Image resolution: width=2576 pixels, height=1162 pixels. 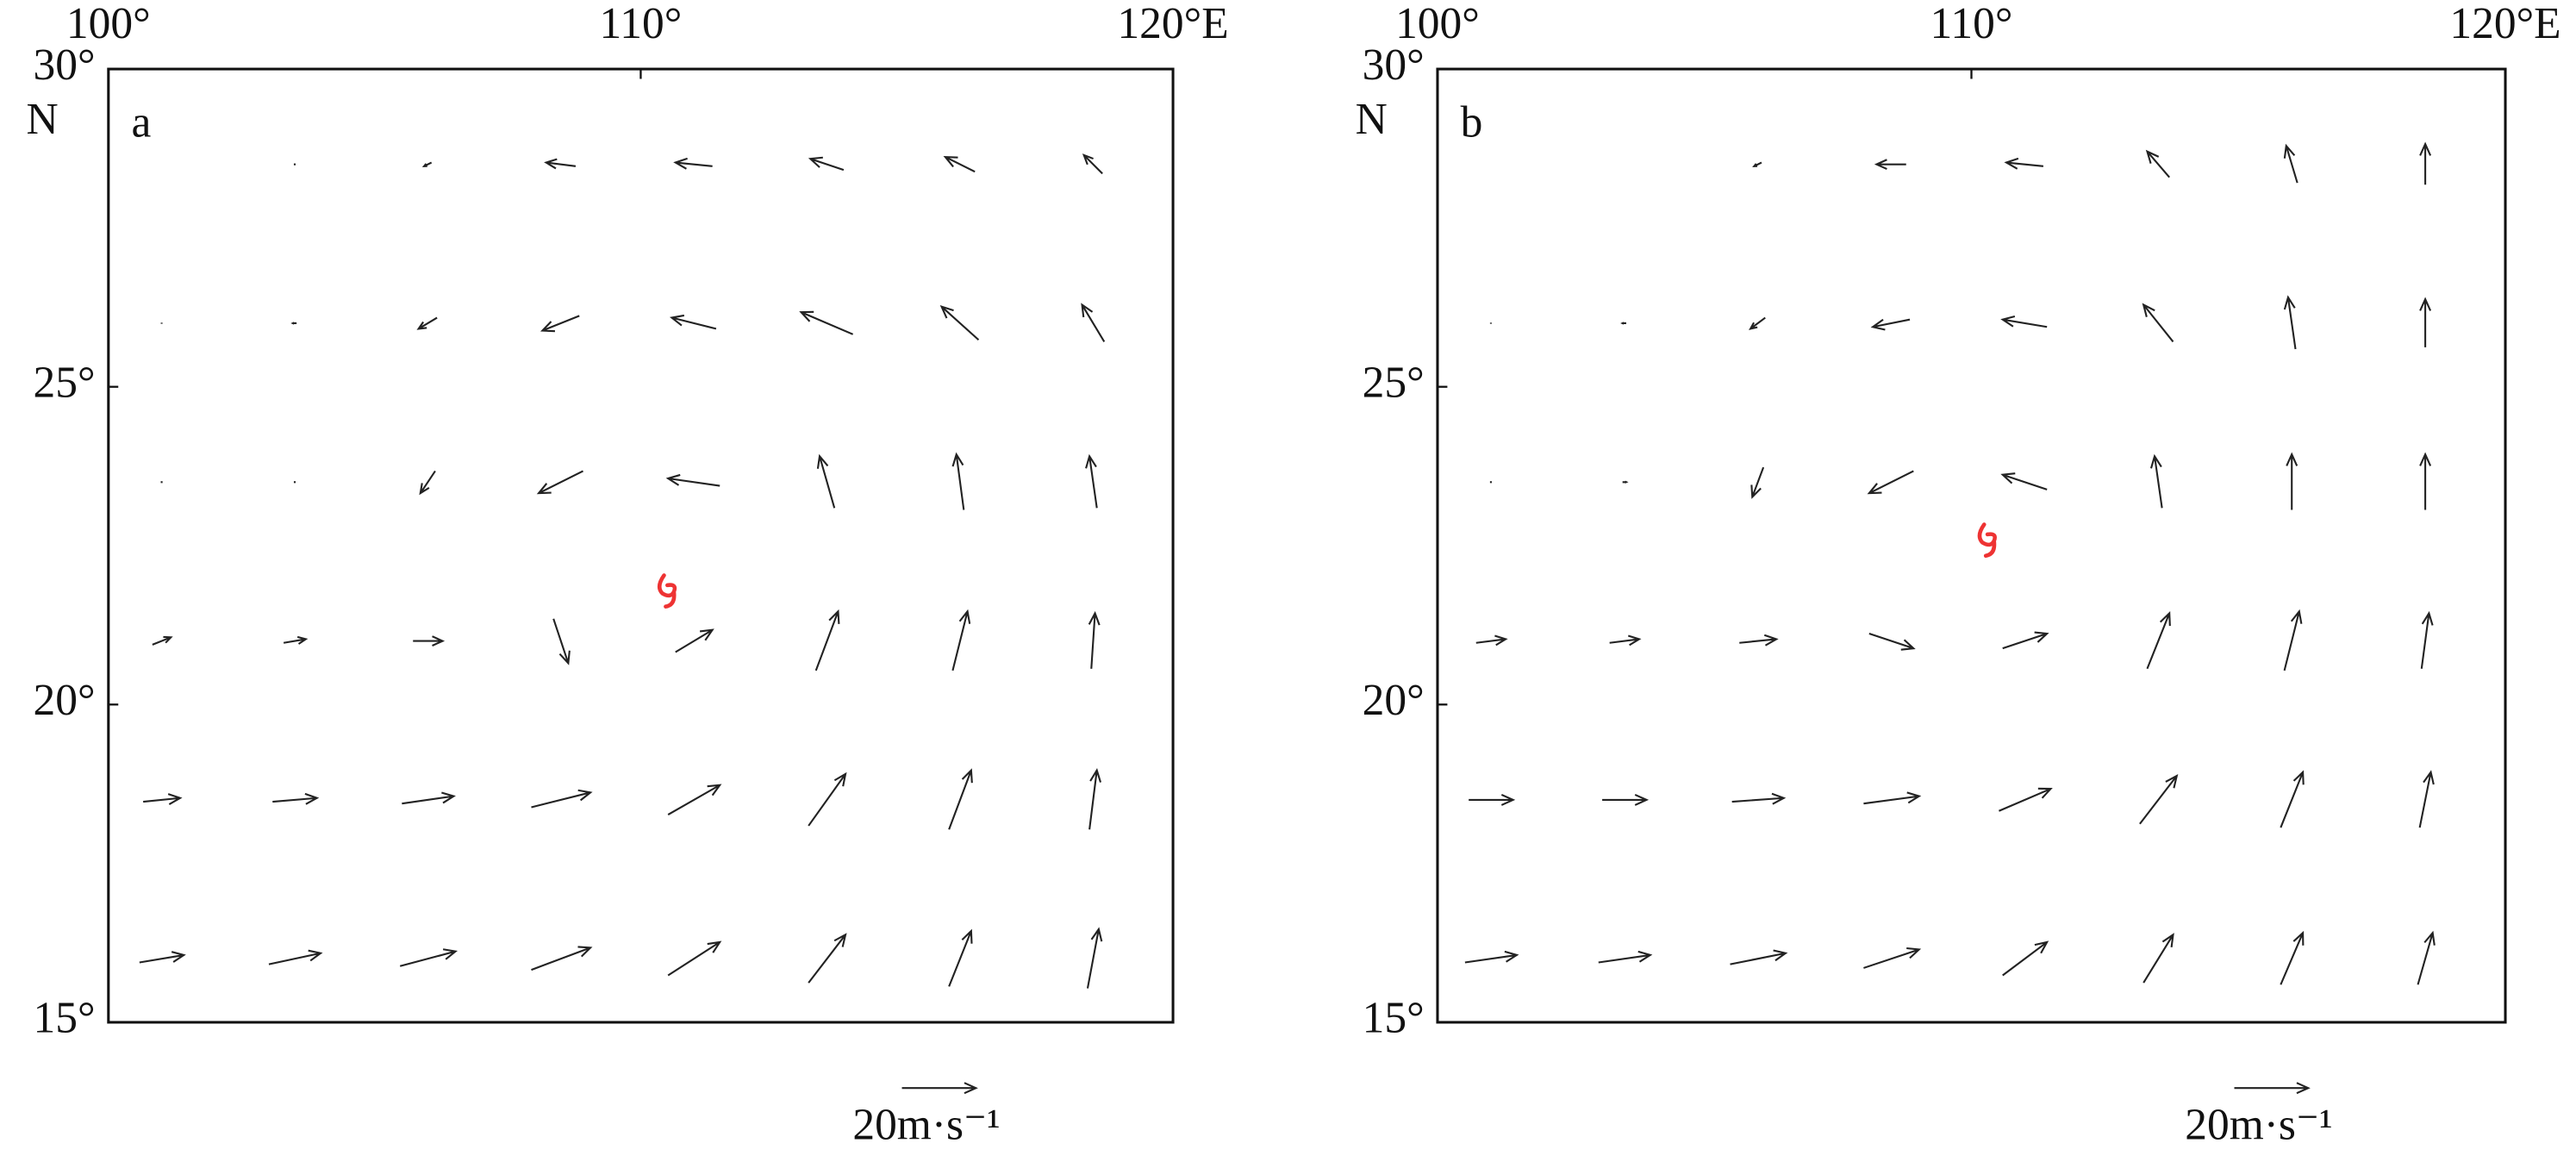 What do you see at coordinates (142, 122) in the screenshot?
I see `panel-label: a` at bounding box center [142, 122].